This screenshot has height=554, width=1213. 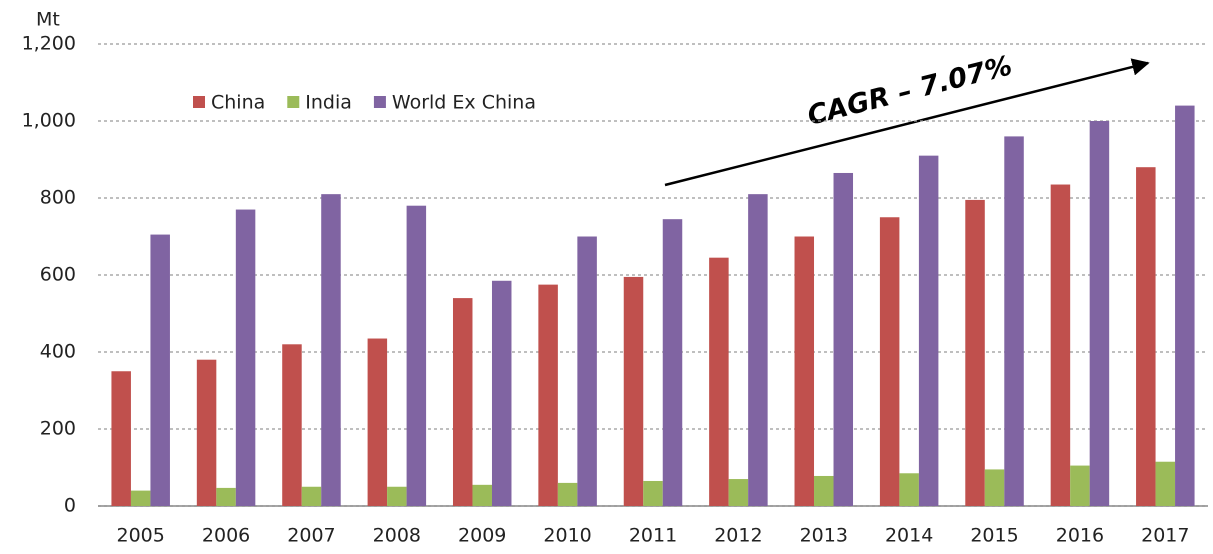 I want to click on annotation: CAGR – 7.07%, so click(x=909, y=90).